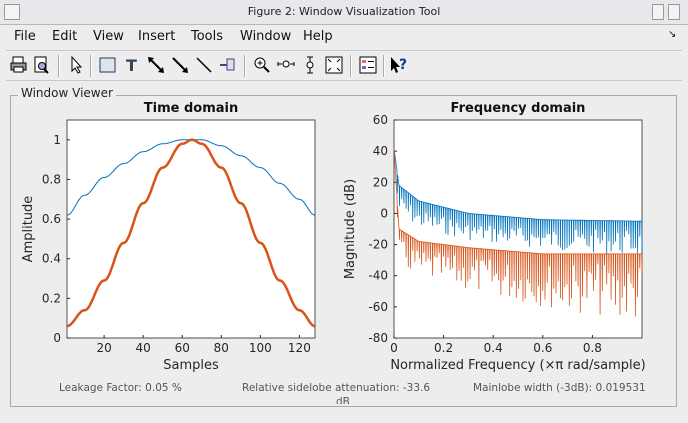 The image size is (688, 423). Describe the element at coordinates (262, 65) in the screenshot. I see `zoom-in-icon` at that location.